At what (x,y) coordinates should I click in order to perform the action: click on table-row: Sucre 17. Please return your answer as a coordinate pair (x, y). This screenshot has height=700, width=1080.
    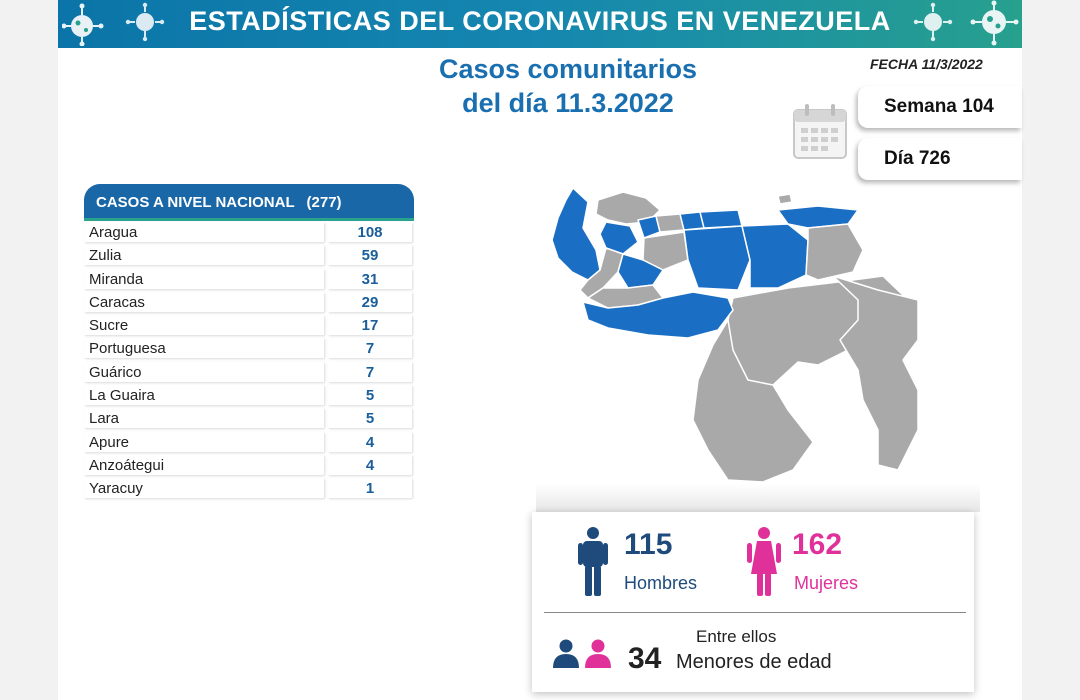
    Looking at the image, I should click on (249, 325).